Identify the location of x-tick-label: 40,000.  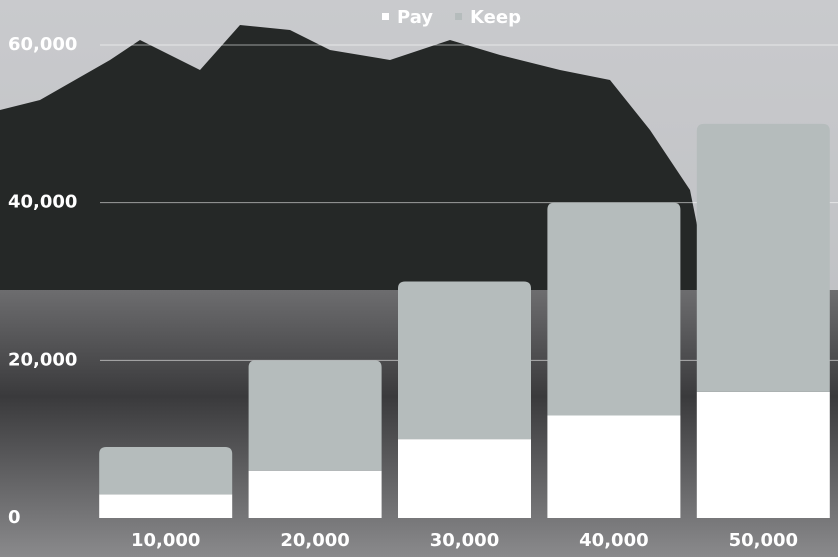
(613, 540).